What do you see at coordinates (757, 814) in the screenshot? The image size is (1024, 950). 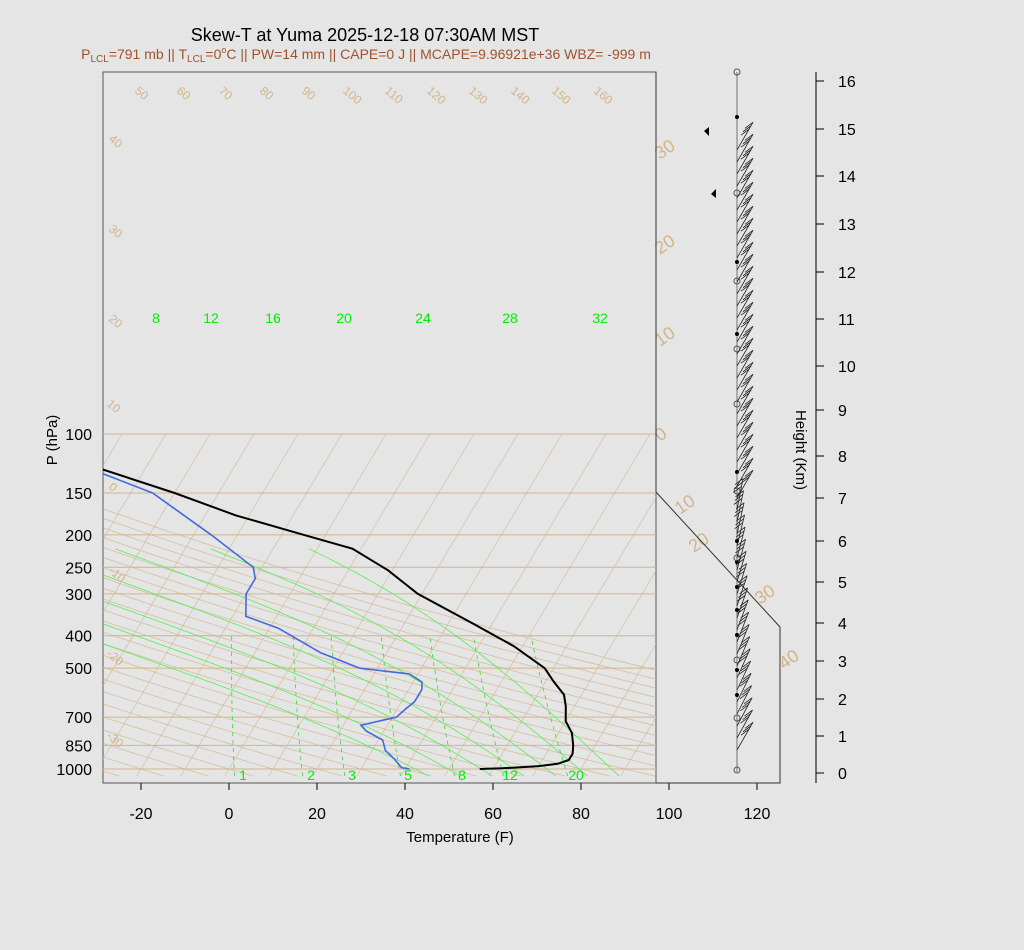 I see `temperature-tick-label: 120` at bounding box center [757, 814].